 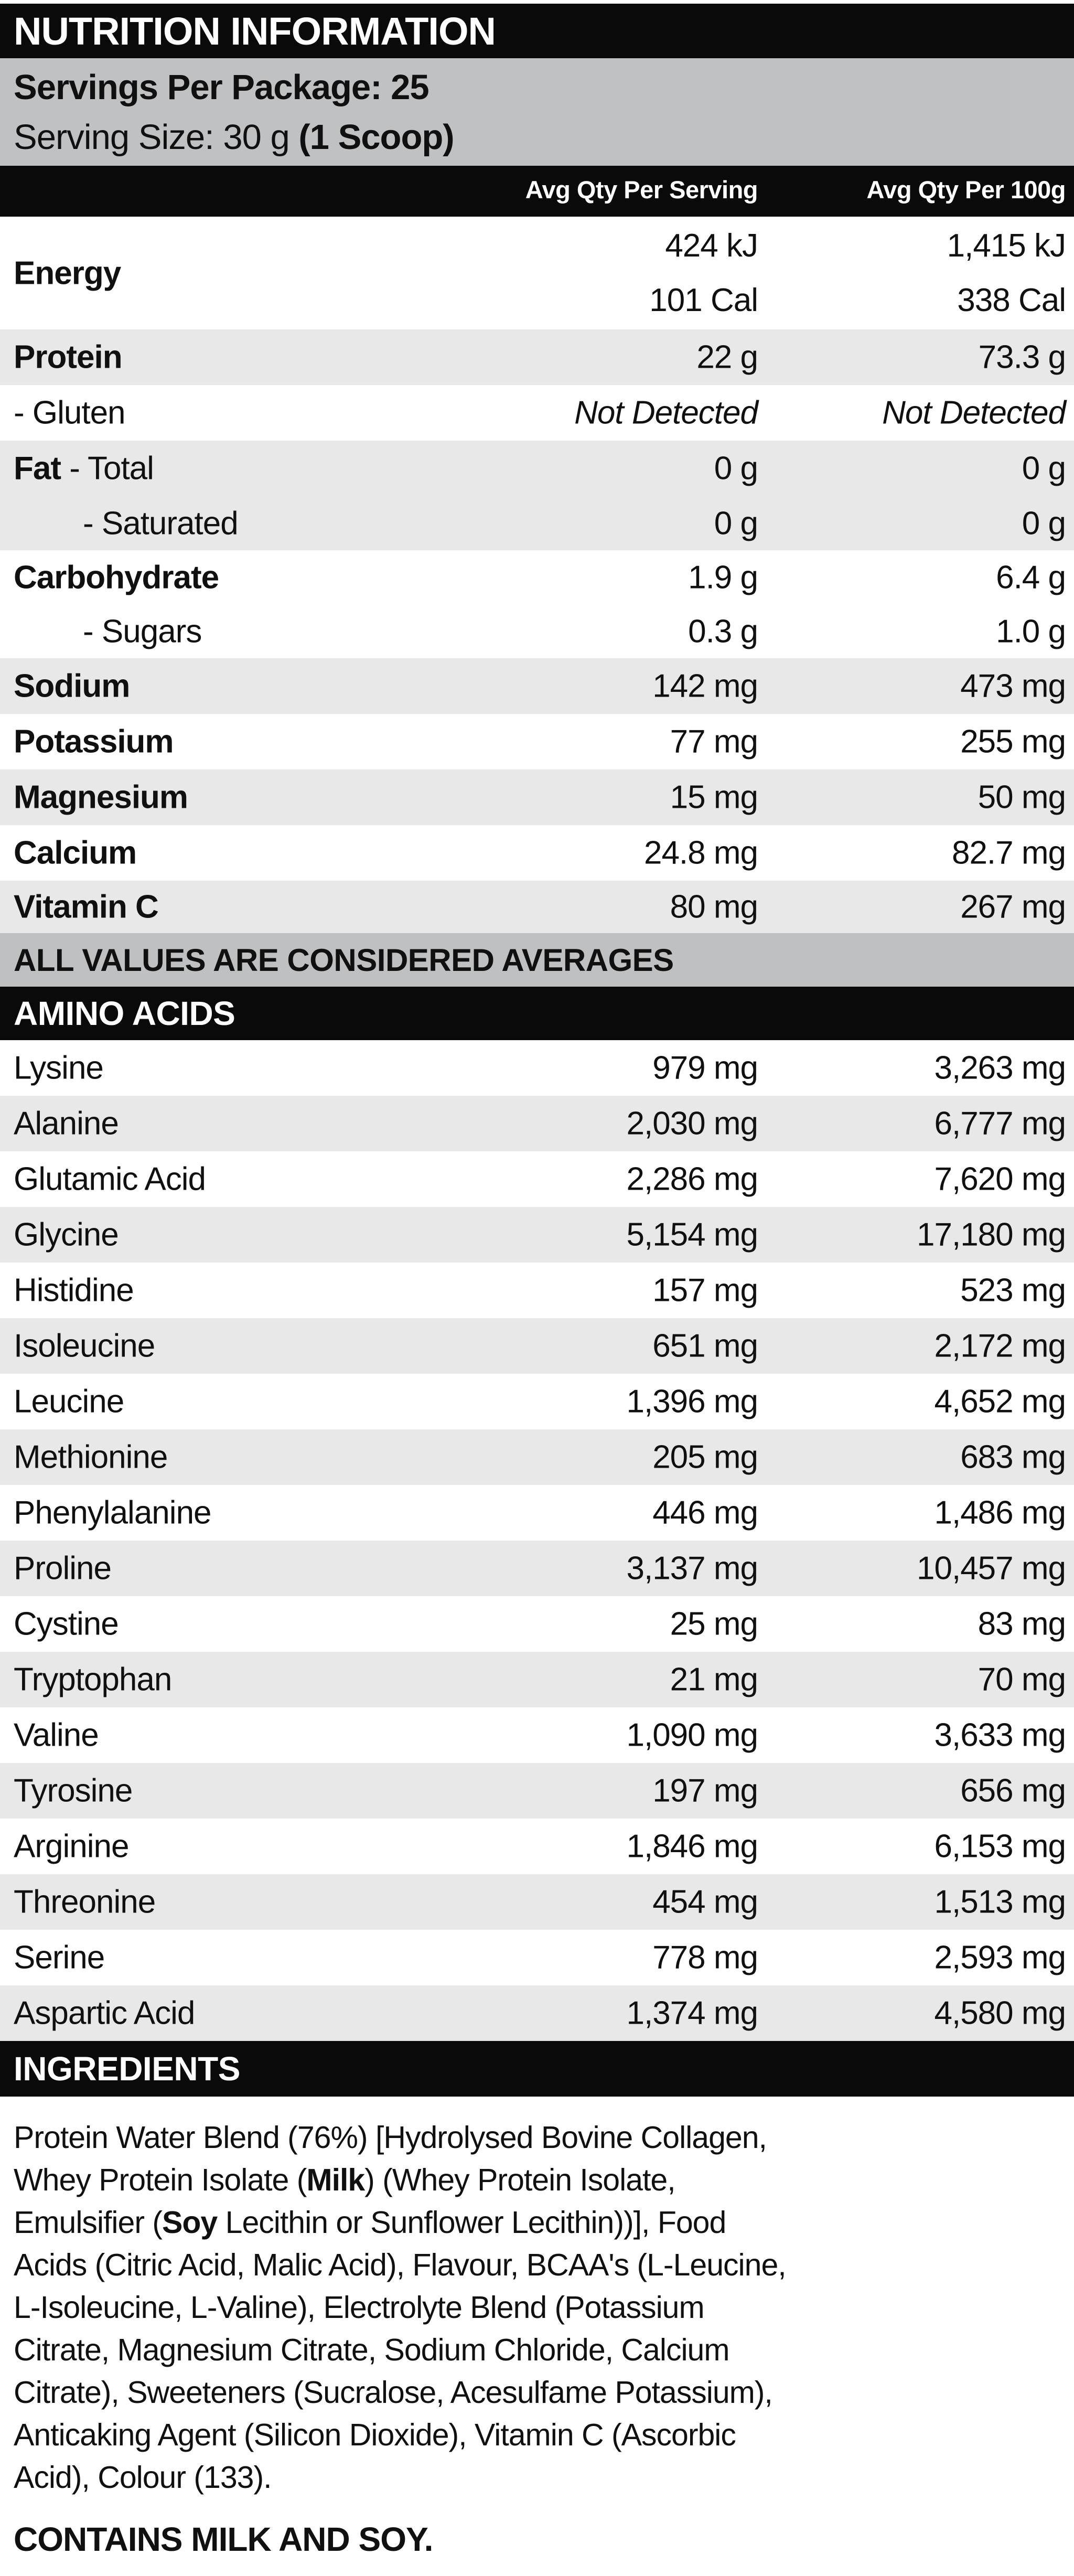 What do you see at coordinates (73, 1790) in the screenshot?
I see `row-label: Tyrosine` at bounding box center [73, 1790].